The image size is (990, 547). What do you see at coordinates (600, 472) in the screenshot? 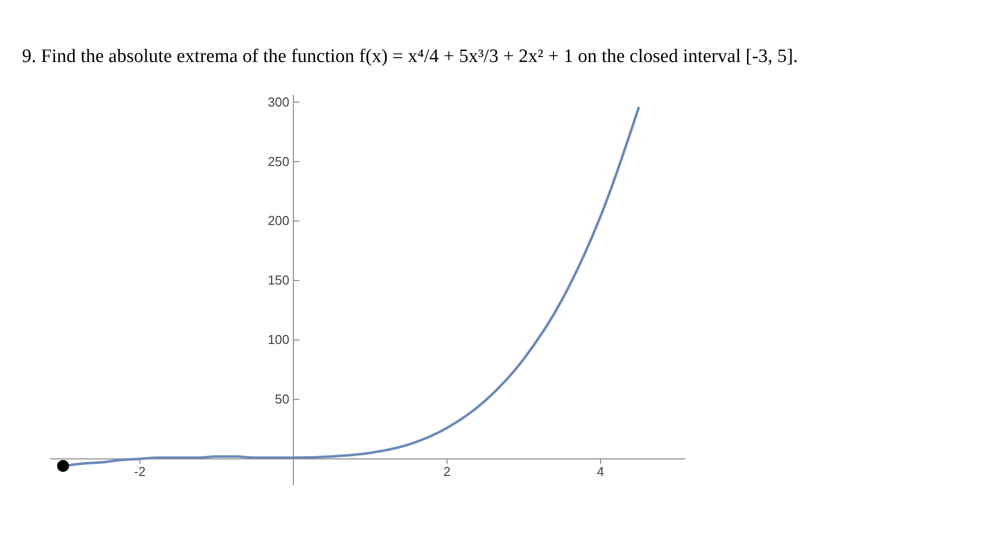
I see `x-tick-label: 4` at bounding box center [600, 472].